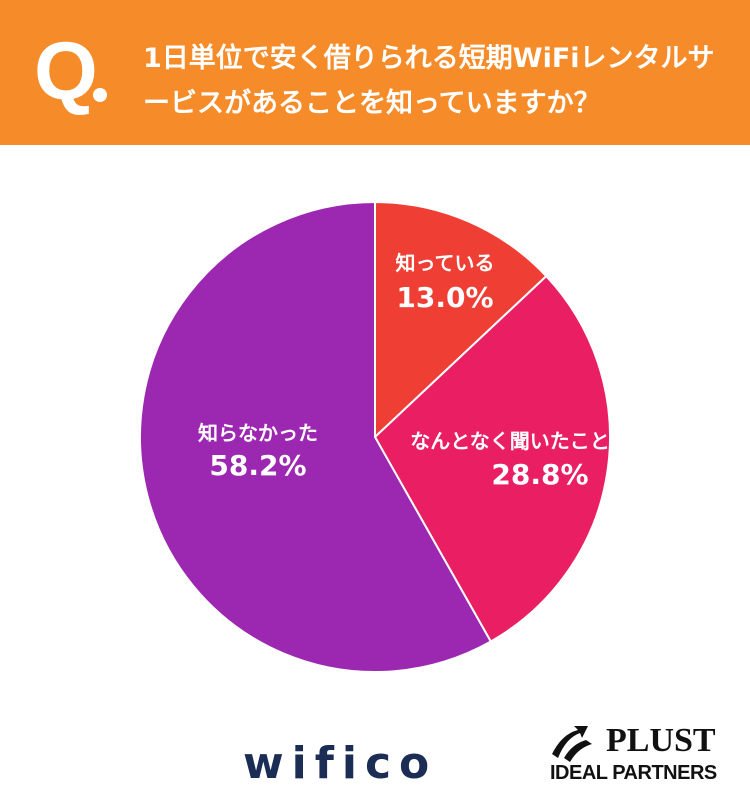  I want to click on wifico-logo: wifico, so click(340, 763).